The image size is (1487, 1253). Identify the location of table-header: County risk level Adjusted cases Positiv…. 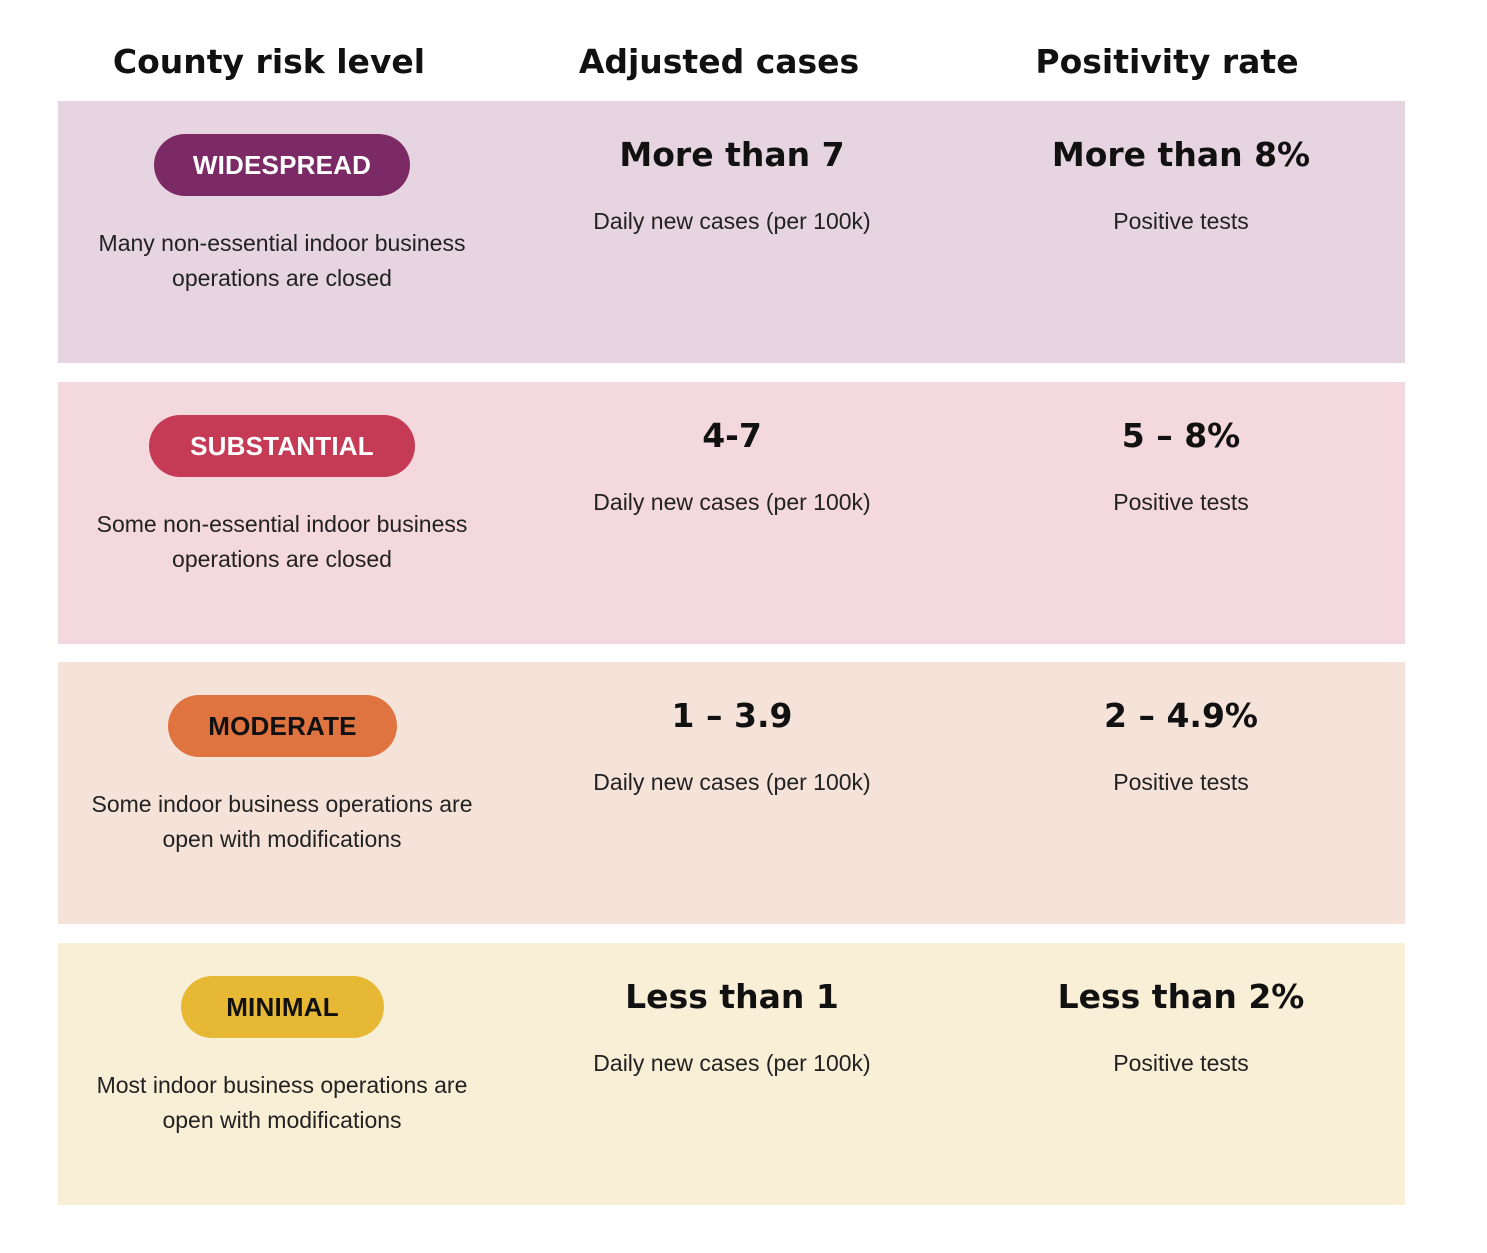
(743, 63).